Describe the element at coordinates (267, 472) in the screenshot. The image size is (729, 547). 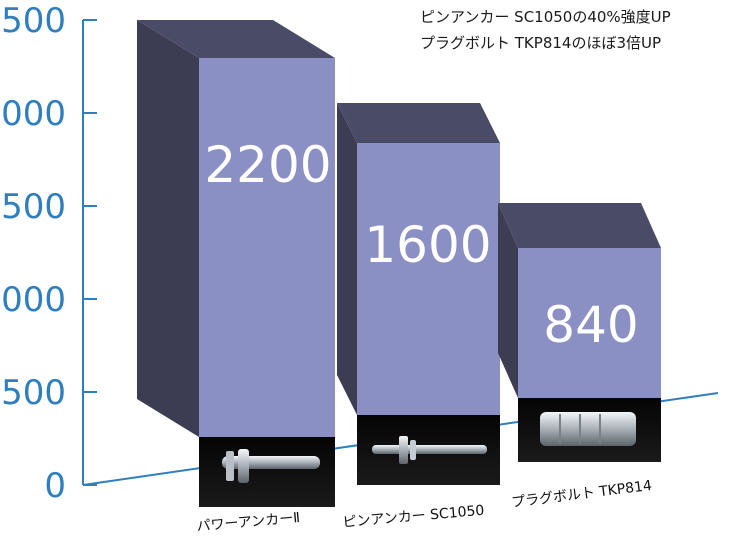
I see `product-photo-power-anchor` at that location.